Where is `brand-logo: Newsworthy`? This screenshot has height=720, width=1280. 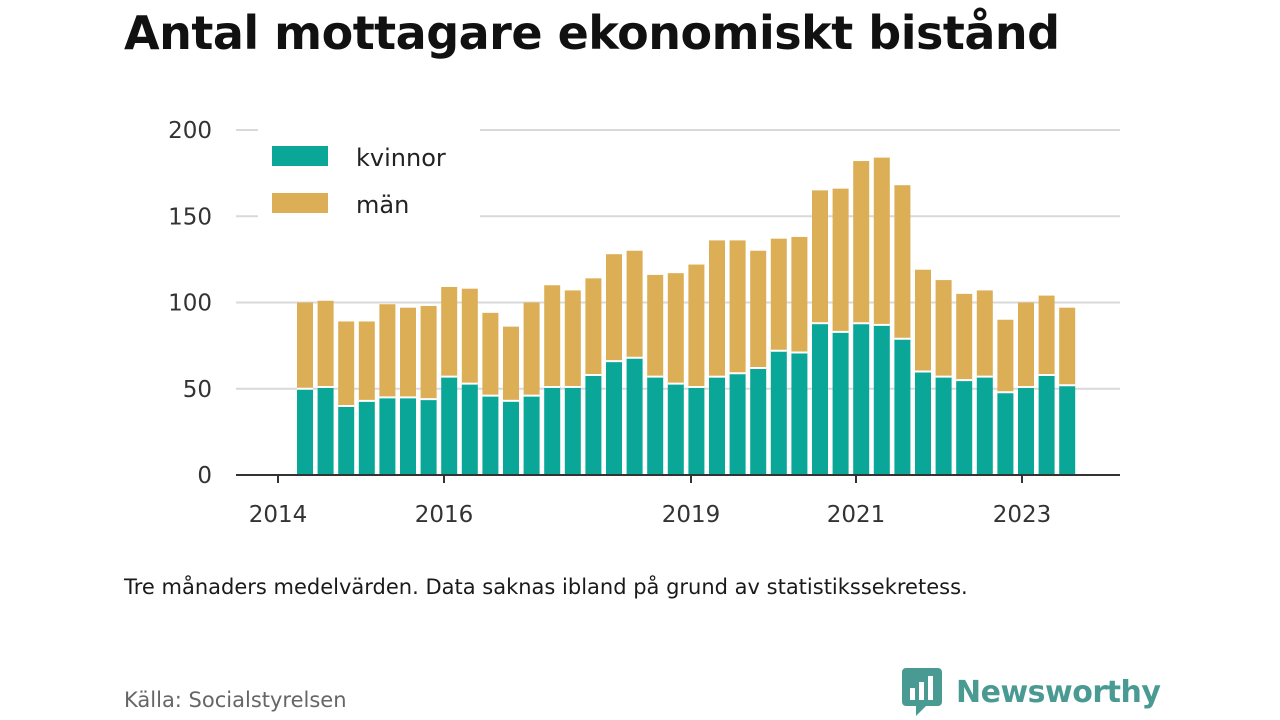
brand-logo: Newsworthy is located at coordinates (1031, 692).